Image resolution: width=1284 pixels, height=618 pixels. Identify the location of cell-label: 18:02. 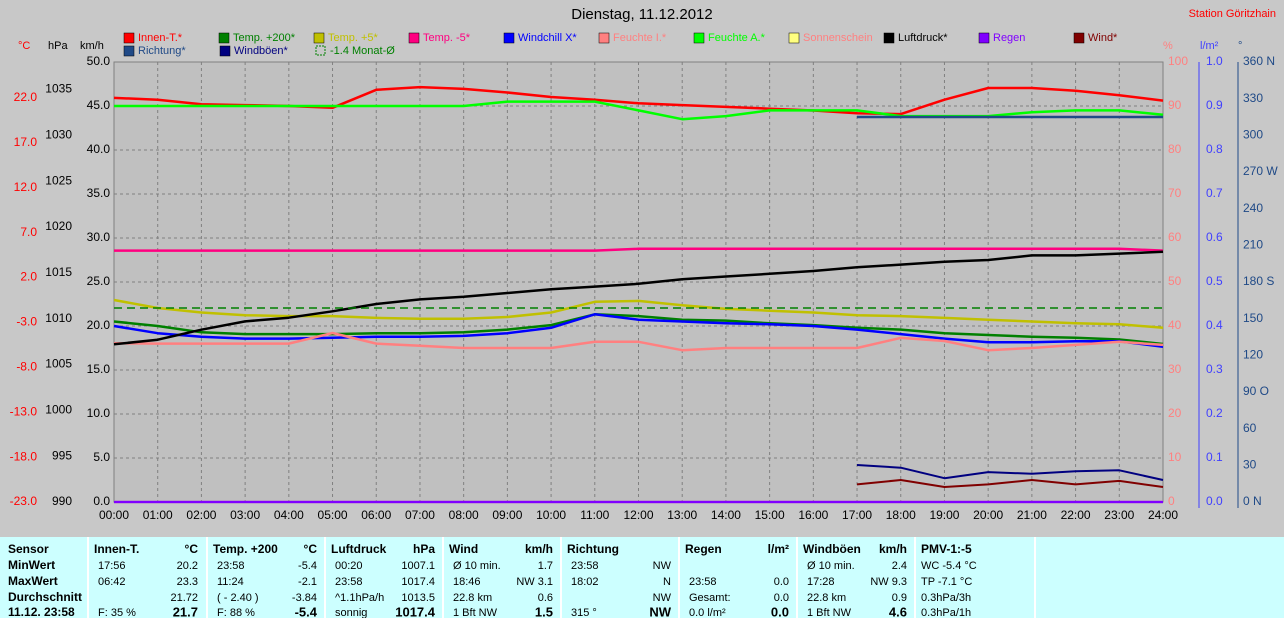
(585, 582).